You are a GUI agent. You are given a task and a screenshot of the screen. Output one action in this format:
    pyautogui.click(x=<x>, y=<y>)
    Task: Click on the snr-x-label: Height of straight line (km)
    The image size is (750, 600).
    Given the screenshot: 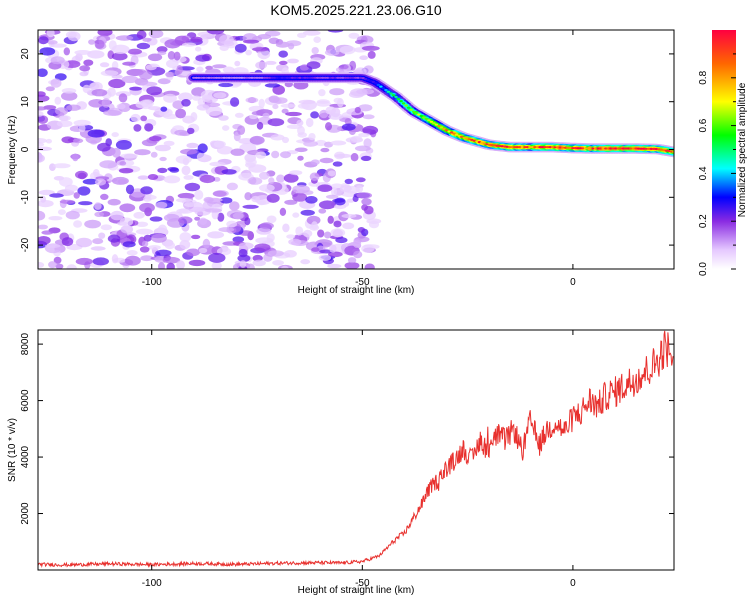 What is the action you would take?
    pyautogui.click(x=356, y=590)
    